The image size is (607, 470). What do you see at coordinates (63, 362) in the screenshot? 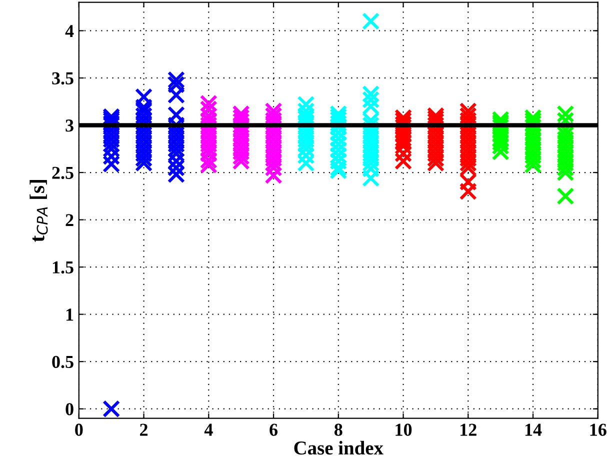
I see `y-tick-label: 0.5` at bounding box center [63, 362].